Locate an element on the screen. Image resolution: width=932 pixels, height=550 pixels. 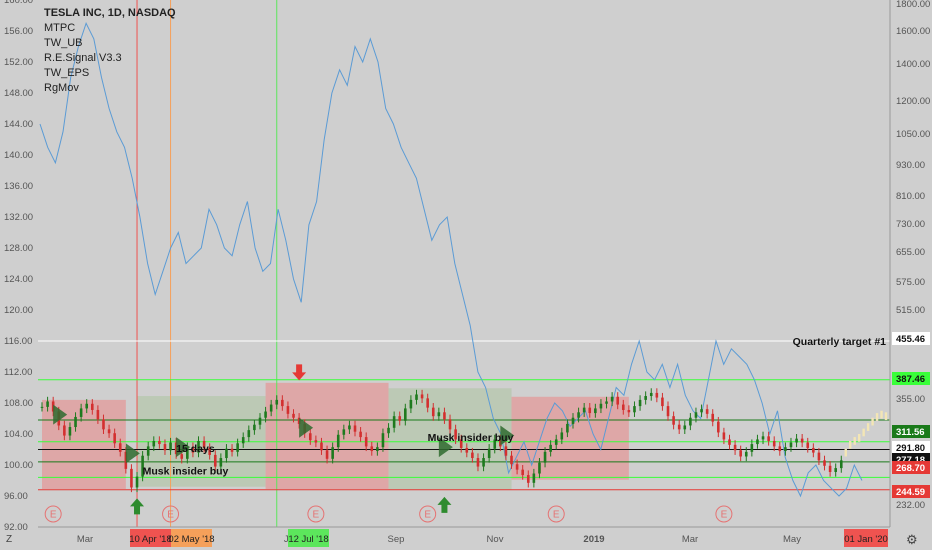
price-label-text-5: 268.70 is located at coordinates (910, 468).